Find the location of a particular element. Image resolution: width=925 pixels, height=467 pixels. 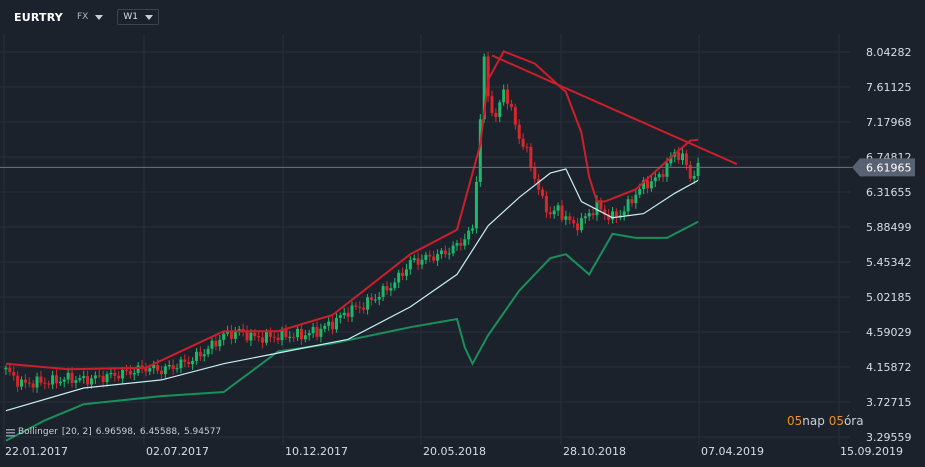

legend-upper: 6.96598, is located at coordinates (115, 432).